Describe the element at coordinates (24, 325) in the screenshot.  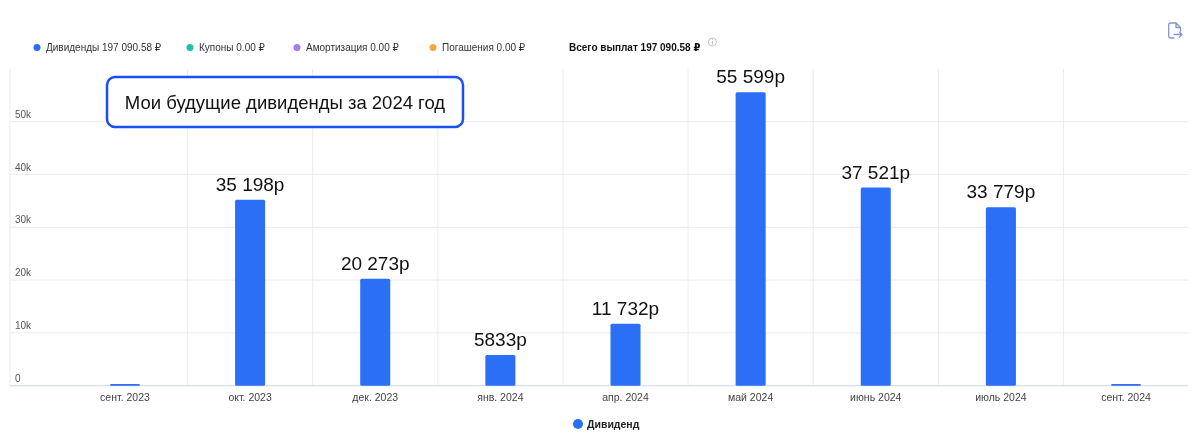
I see `y-tick-label: 10k` at that location.